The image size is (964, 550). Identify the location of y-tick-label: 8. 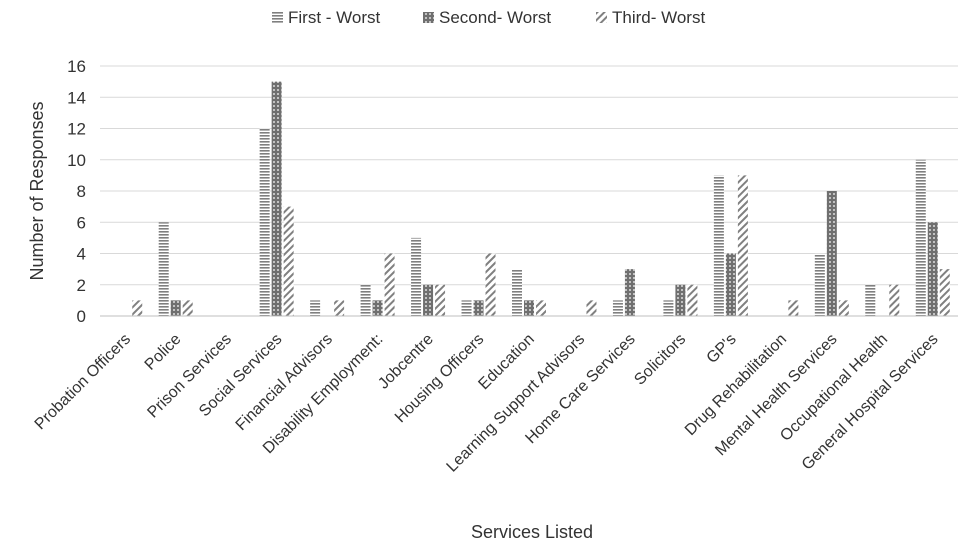
(81, 191).